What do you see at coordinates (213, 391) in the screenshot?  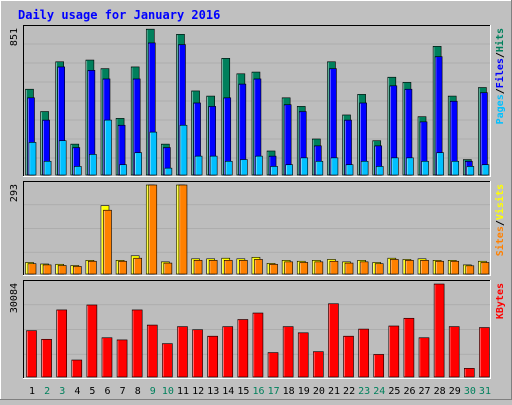 I see `day-label: 13` at bounding box center [213, 391].